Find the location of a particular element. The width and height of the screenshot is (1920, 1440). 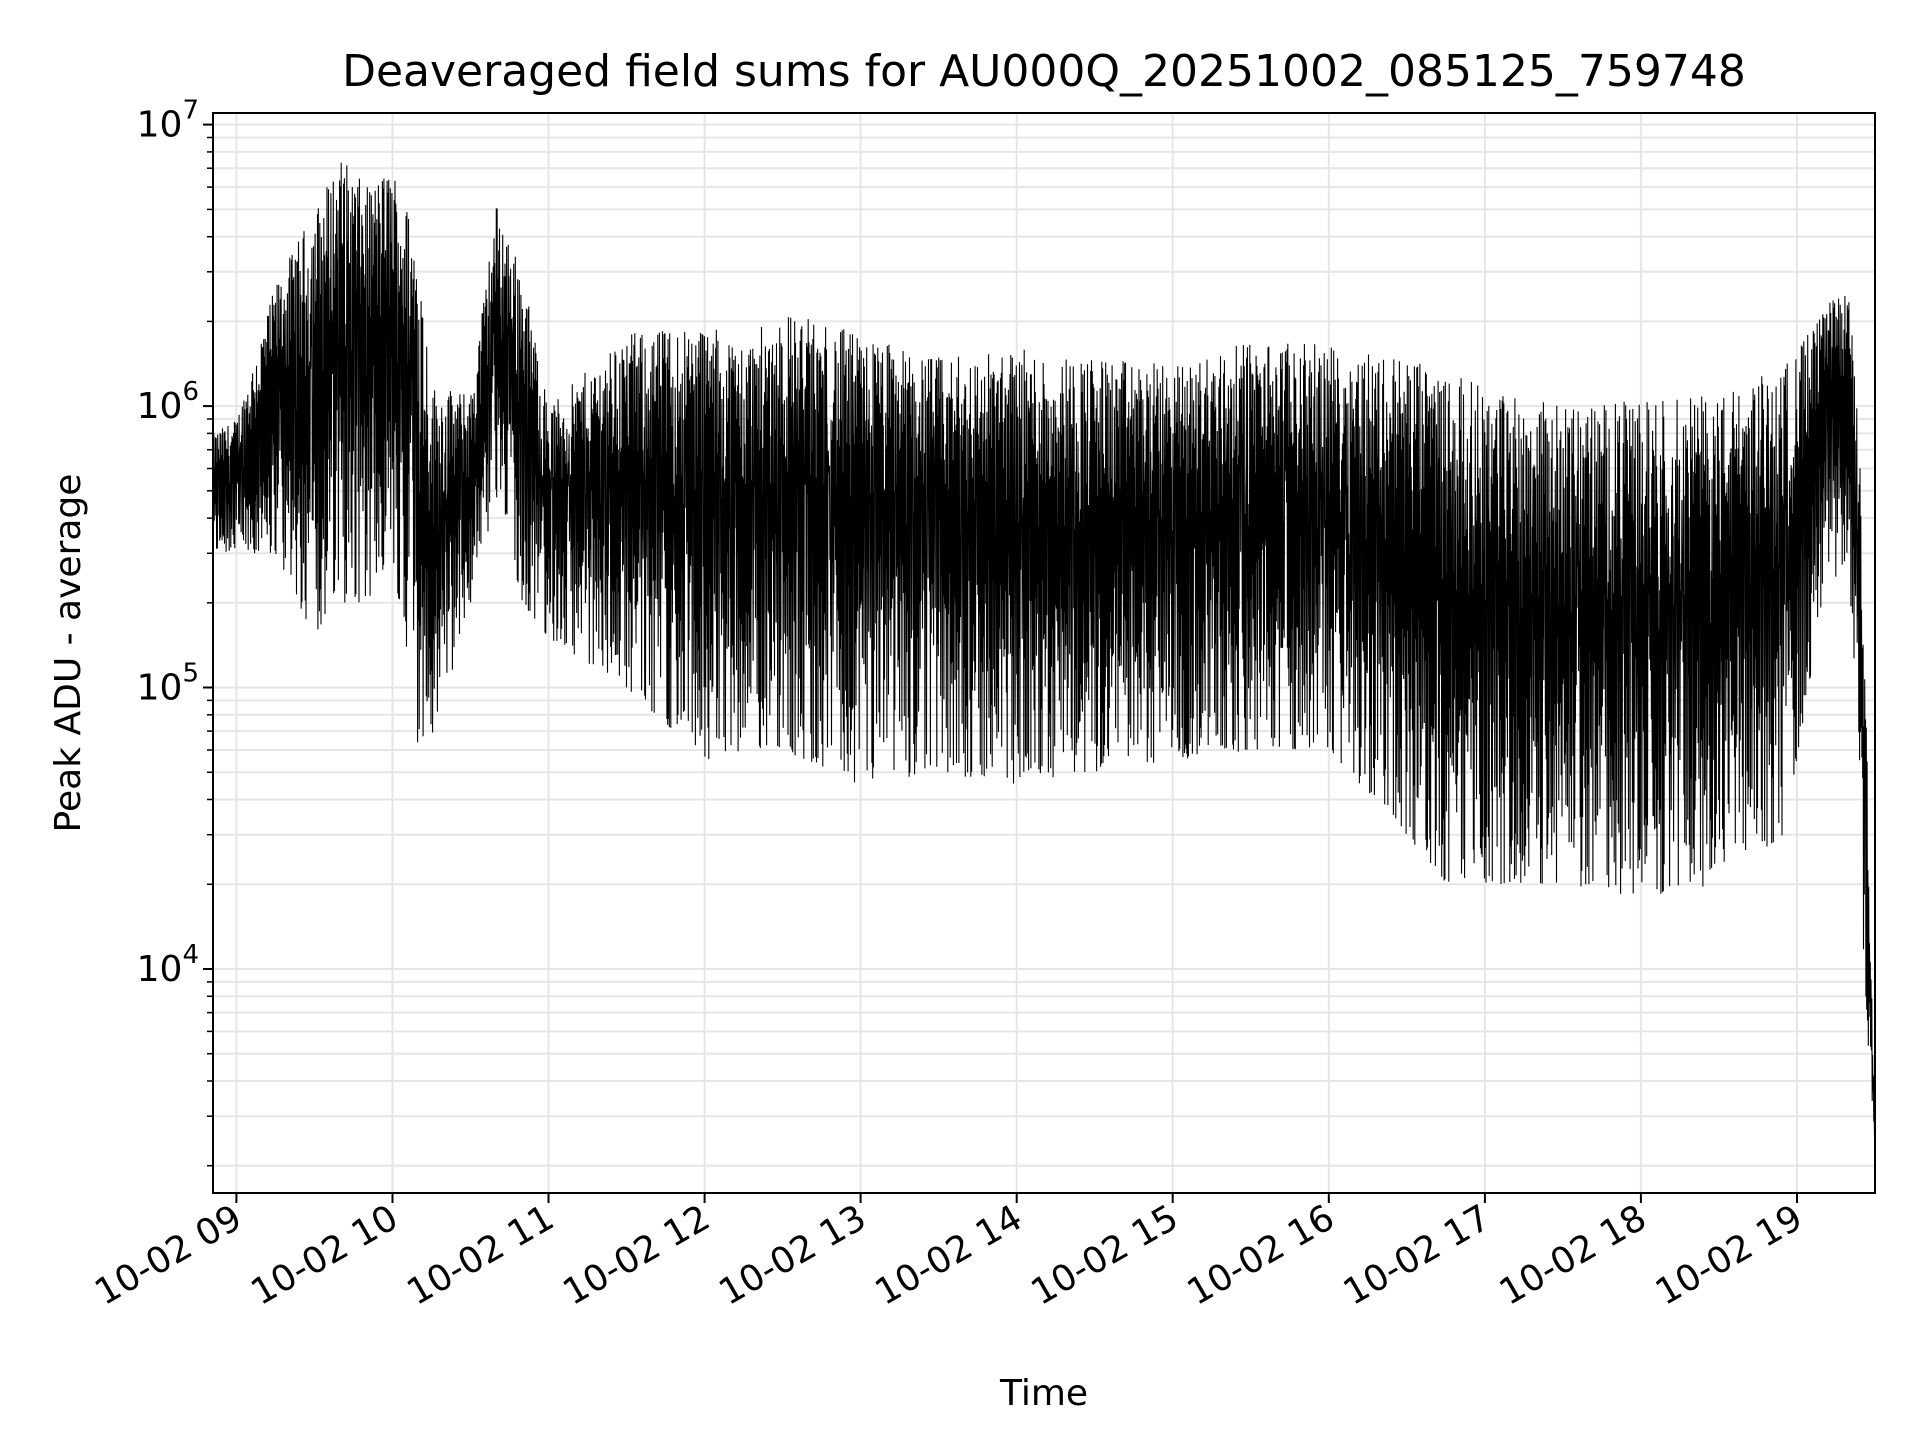

y-tick-label: 10⁴ is located at coordinates (168, 965).